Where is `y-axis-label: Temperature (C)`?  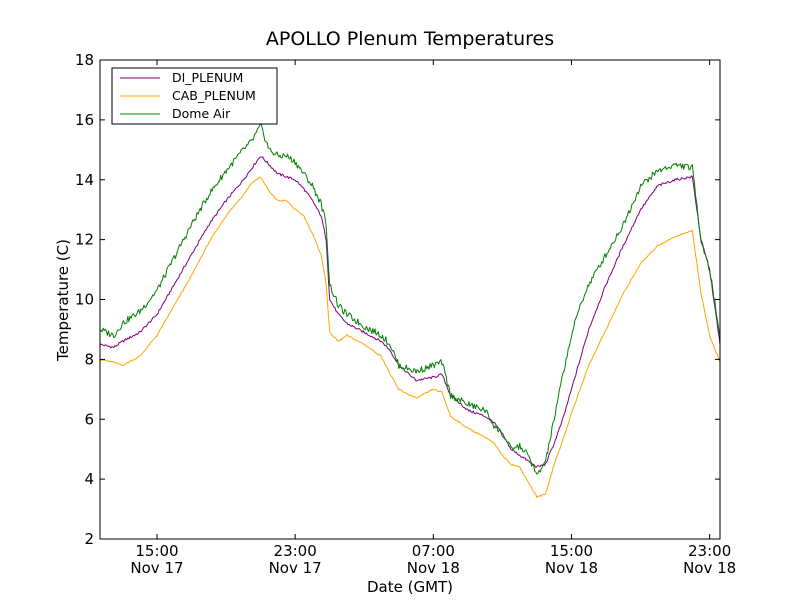
y-axis-label: Temperature (C) is located at coordinates (63, 300).